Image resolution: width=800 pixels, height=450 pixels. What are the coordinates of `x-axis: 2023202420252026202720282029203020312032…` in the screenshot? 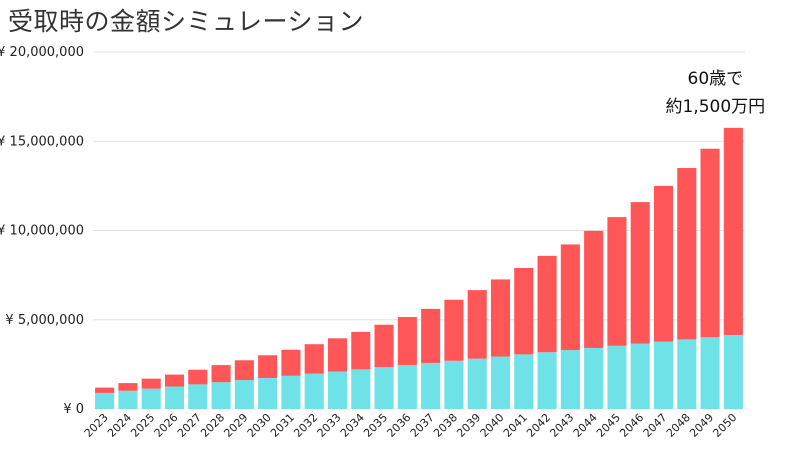 It's located at (411, 425).